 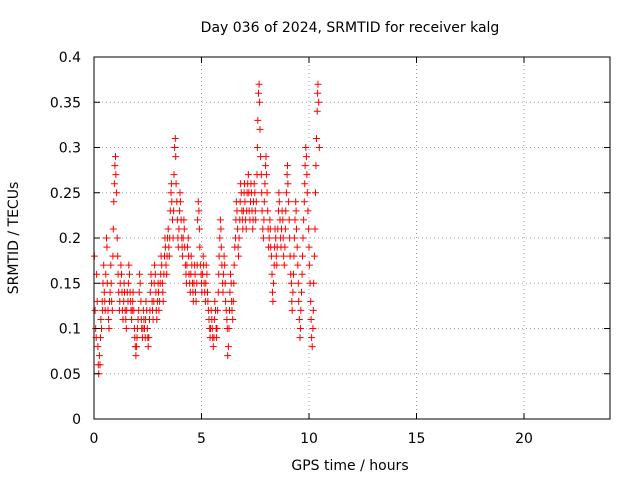 What do you see at coordinates (76, 420) in the screenshot?
I see `y-tick-label: 0` at bounding box center [76, 420].